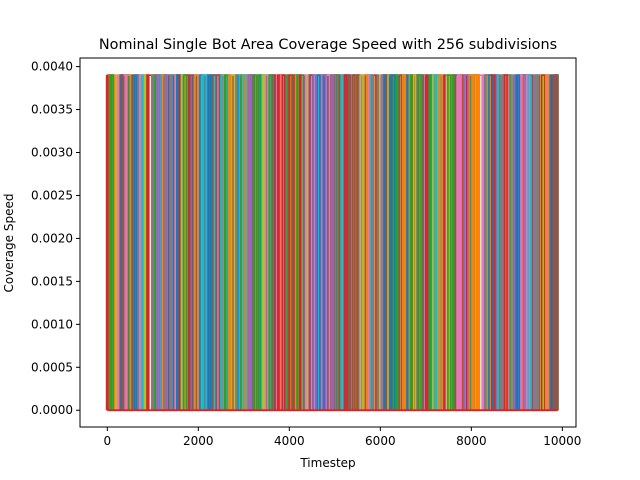  I want to click on x-tick-label: 4000, so click(289, 441).